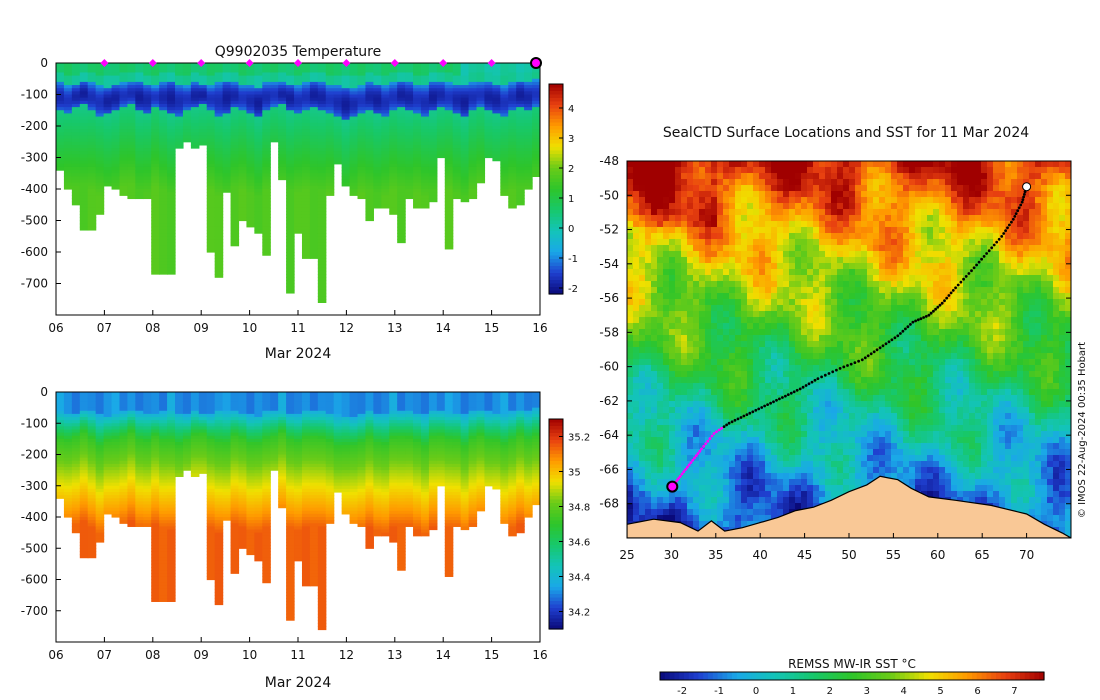  I want to click on colorbar-tick-label: 3, so click(571, 139).